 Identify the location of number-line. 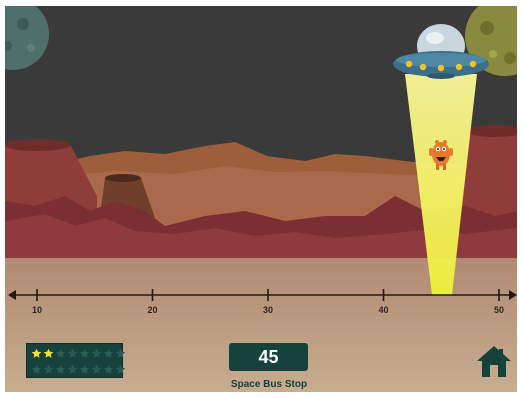
(262, 295).